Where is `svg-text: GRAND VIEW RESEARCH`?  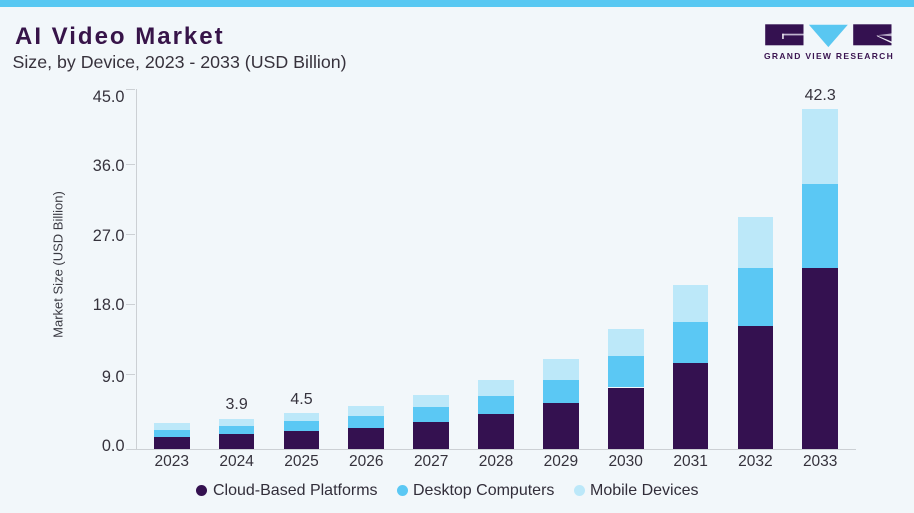
svg-text: GRAND VIEW RESEARCH is located at coordinates (829, 56).